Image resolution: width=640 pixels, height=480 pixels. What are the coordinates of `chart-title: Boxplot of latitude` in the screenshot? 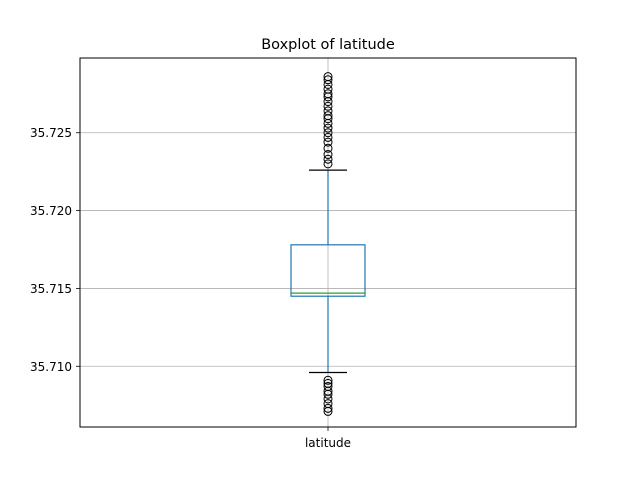 It's located at (328, 45).